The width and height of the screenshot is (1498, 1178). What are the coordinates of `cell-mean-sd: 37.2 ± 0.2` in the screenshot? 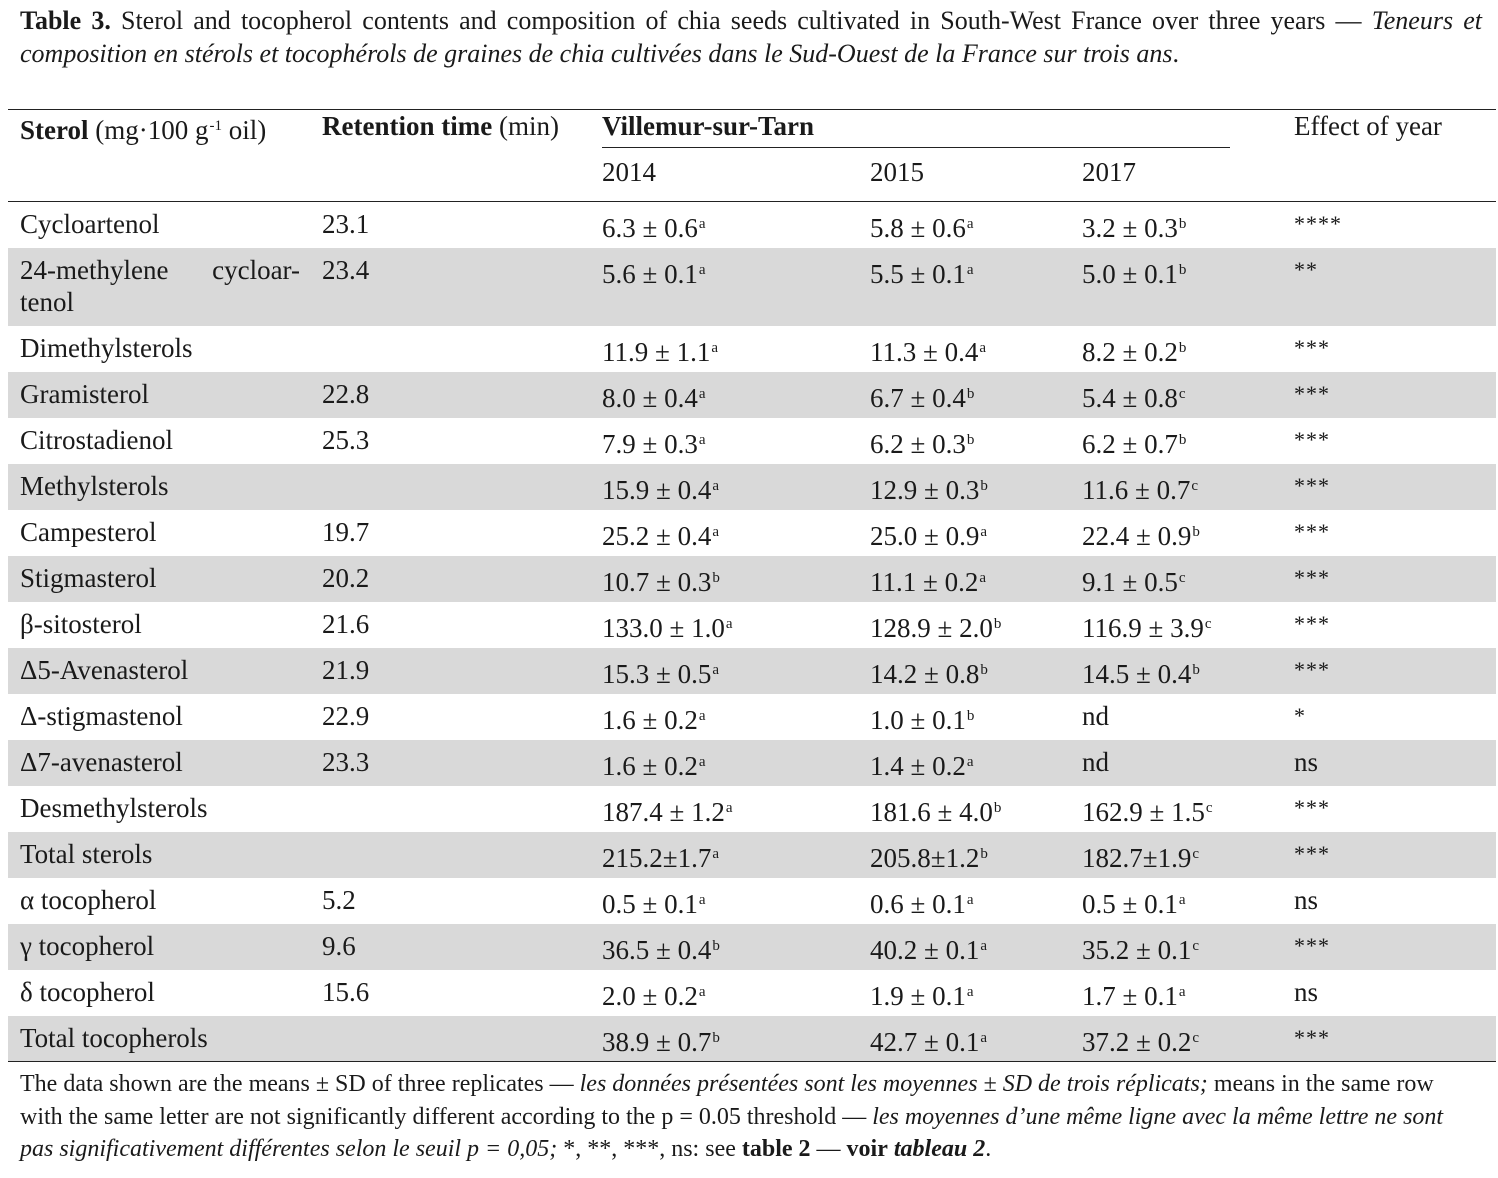 It's located at (1137, 1041).